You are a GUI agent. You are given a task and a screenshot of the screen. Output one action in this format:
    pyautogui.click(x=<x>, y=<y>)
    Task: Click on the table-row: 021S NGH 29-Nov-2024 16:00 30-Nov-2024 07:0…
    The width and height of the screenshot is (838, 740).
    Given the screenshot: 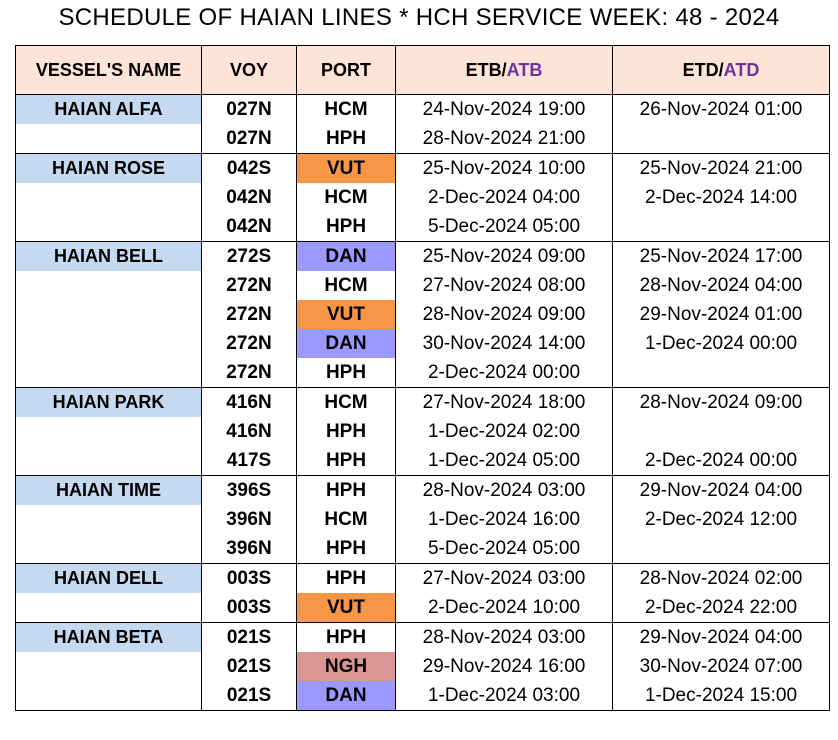 What is the action you would take?
    pyautogui.click(x=422, y=666)
    